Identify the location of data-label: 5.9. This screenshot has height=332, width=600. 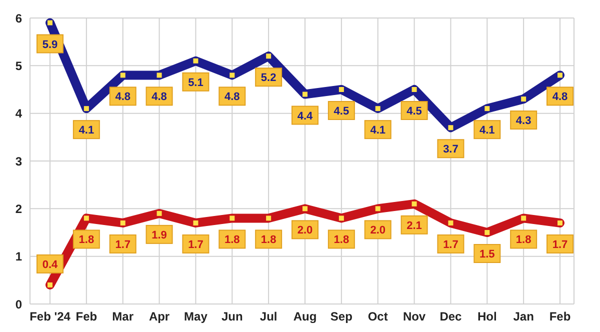
(50, 44).